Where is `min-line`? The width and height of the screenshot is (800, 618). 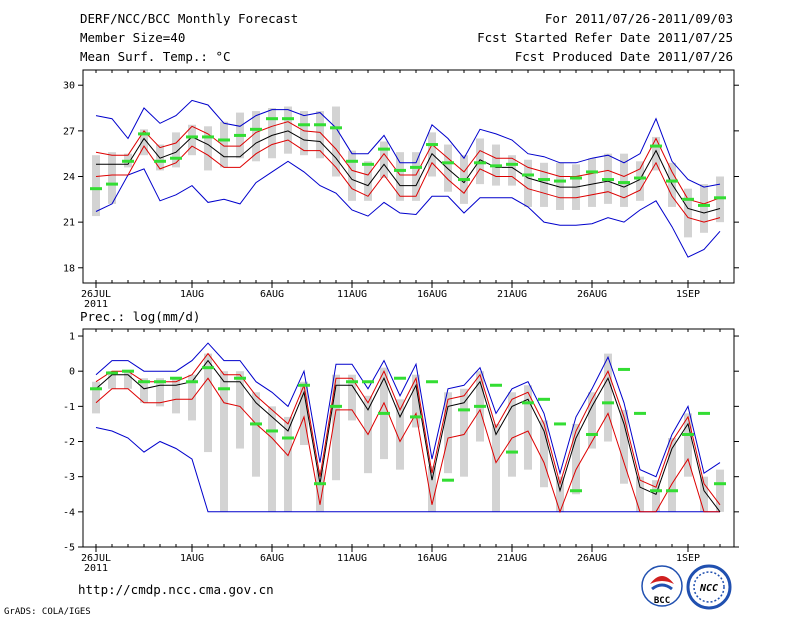 min-line is located at coordinates (408, 209).